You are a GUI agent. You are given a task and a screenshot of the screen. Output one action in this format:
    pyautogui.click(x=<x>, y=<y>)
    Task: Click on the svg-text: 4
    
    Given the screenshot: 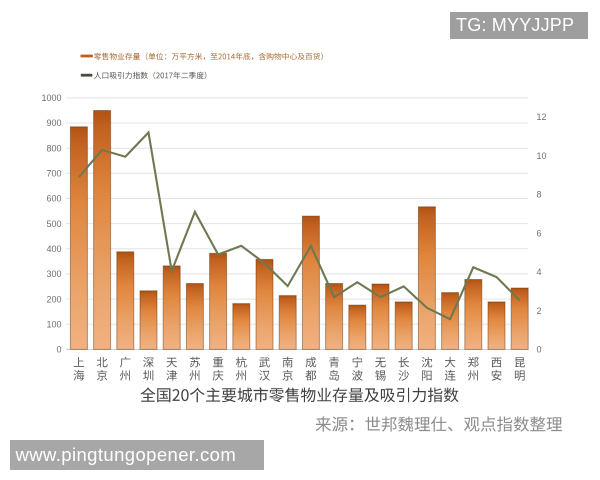 What is the action you would take?
    pyautogui.click(x=539, y=272)
    